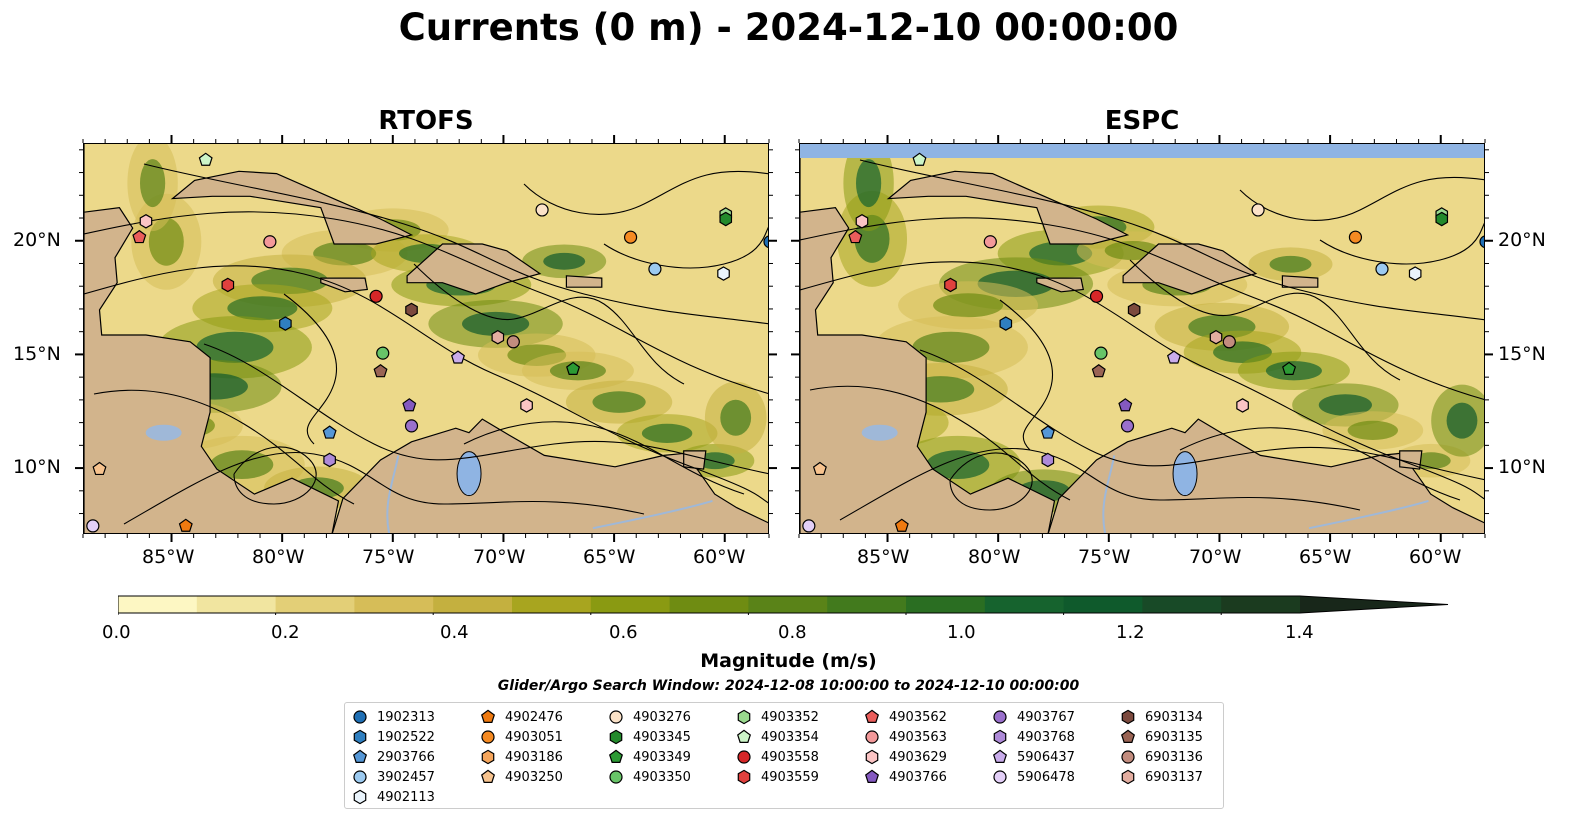 Image resolution: width=1577 pixels, height=827 pixels. What do you see at coordinates (292, 207) in the screenshot?
I see `land-polygon` at bounding box center [292, 207].